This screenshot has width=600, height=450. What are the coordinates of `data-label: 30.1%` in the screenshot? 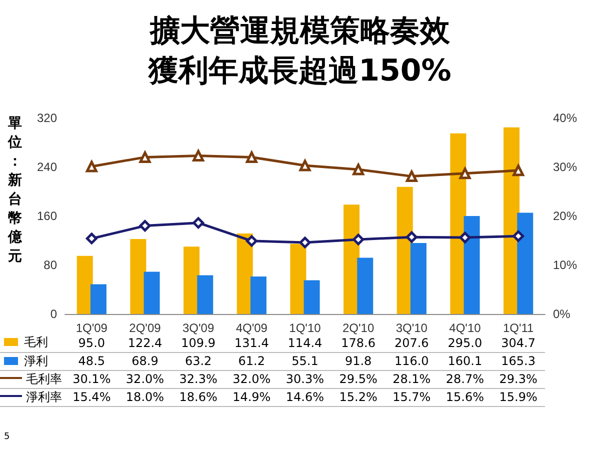 It's located at (91, 379).